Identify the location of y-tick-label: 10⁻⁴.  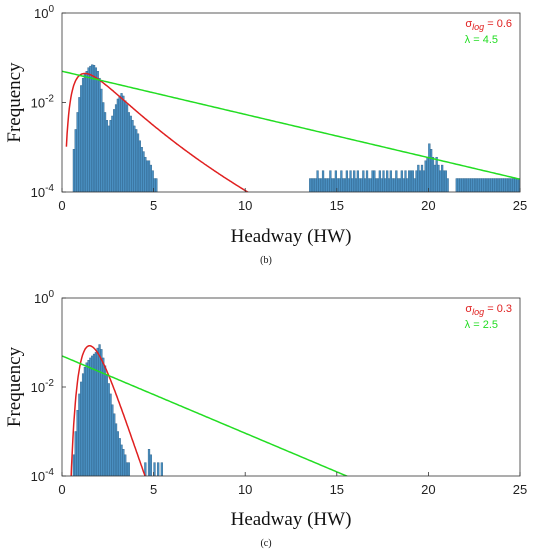
(43, 191).